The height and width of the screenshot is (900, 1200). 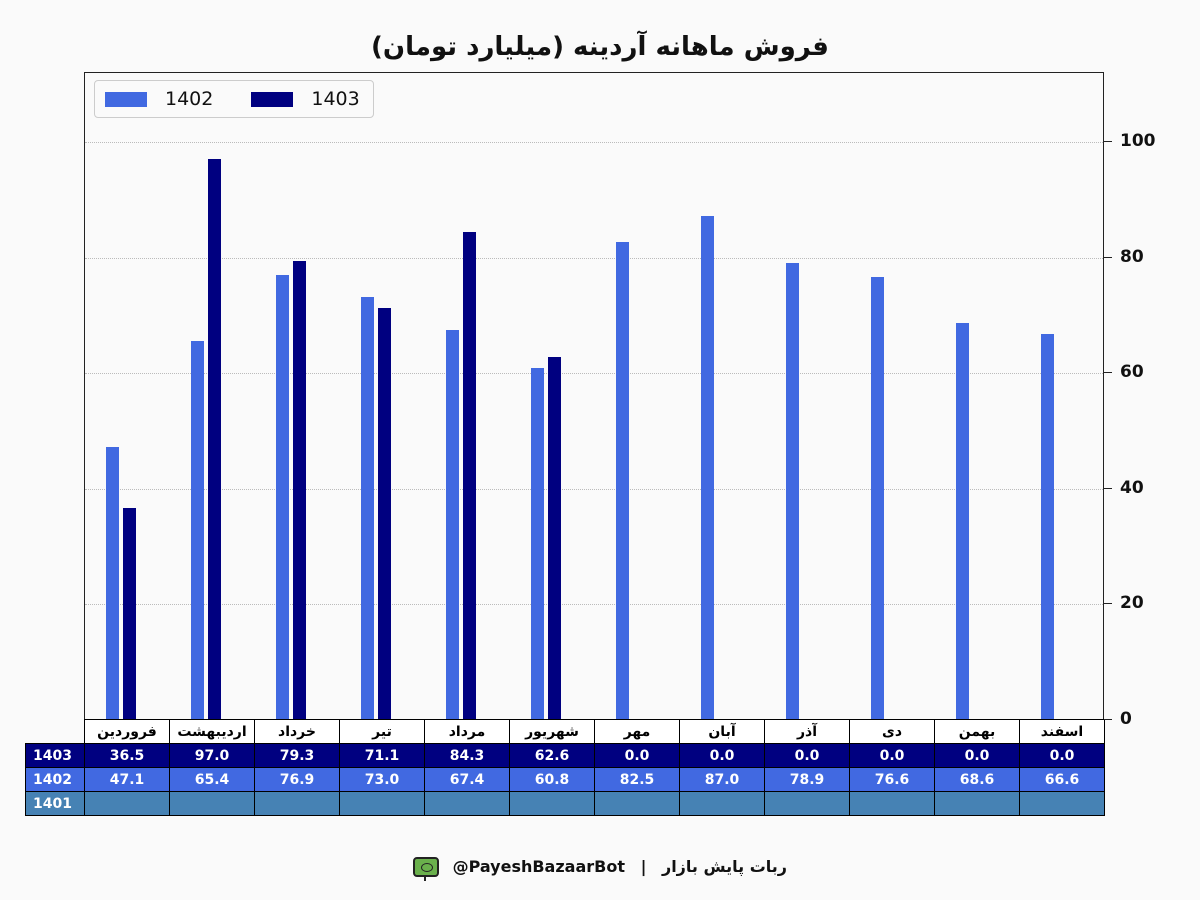 I want to click on table-month-header: اسفند, so click(x=1062, y=731).